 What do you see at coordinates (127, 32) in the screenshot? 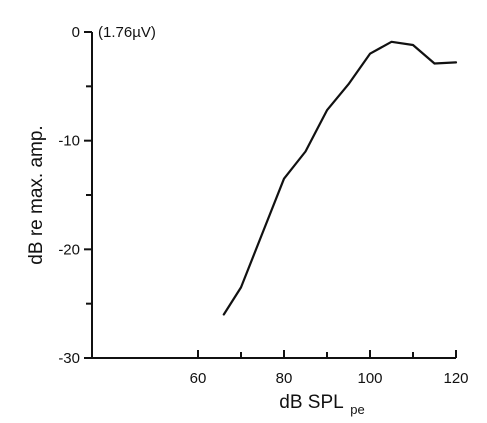
I see `max-amplitude-annotation: (1.76µV)` at bounding box center [127, 32].